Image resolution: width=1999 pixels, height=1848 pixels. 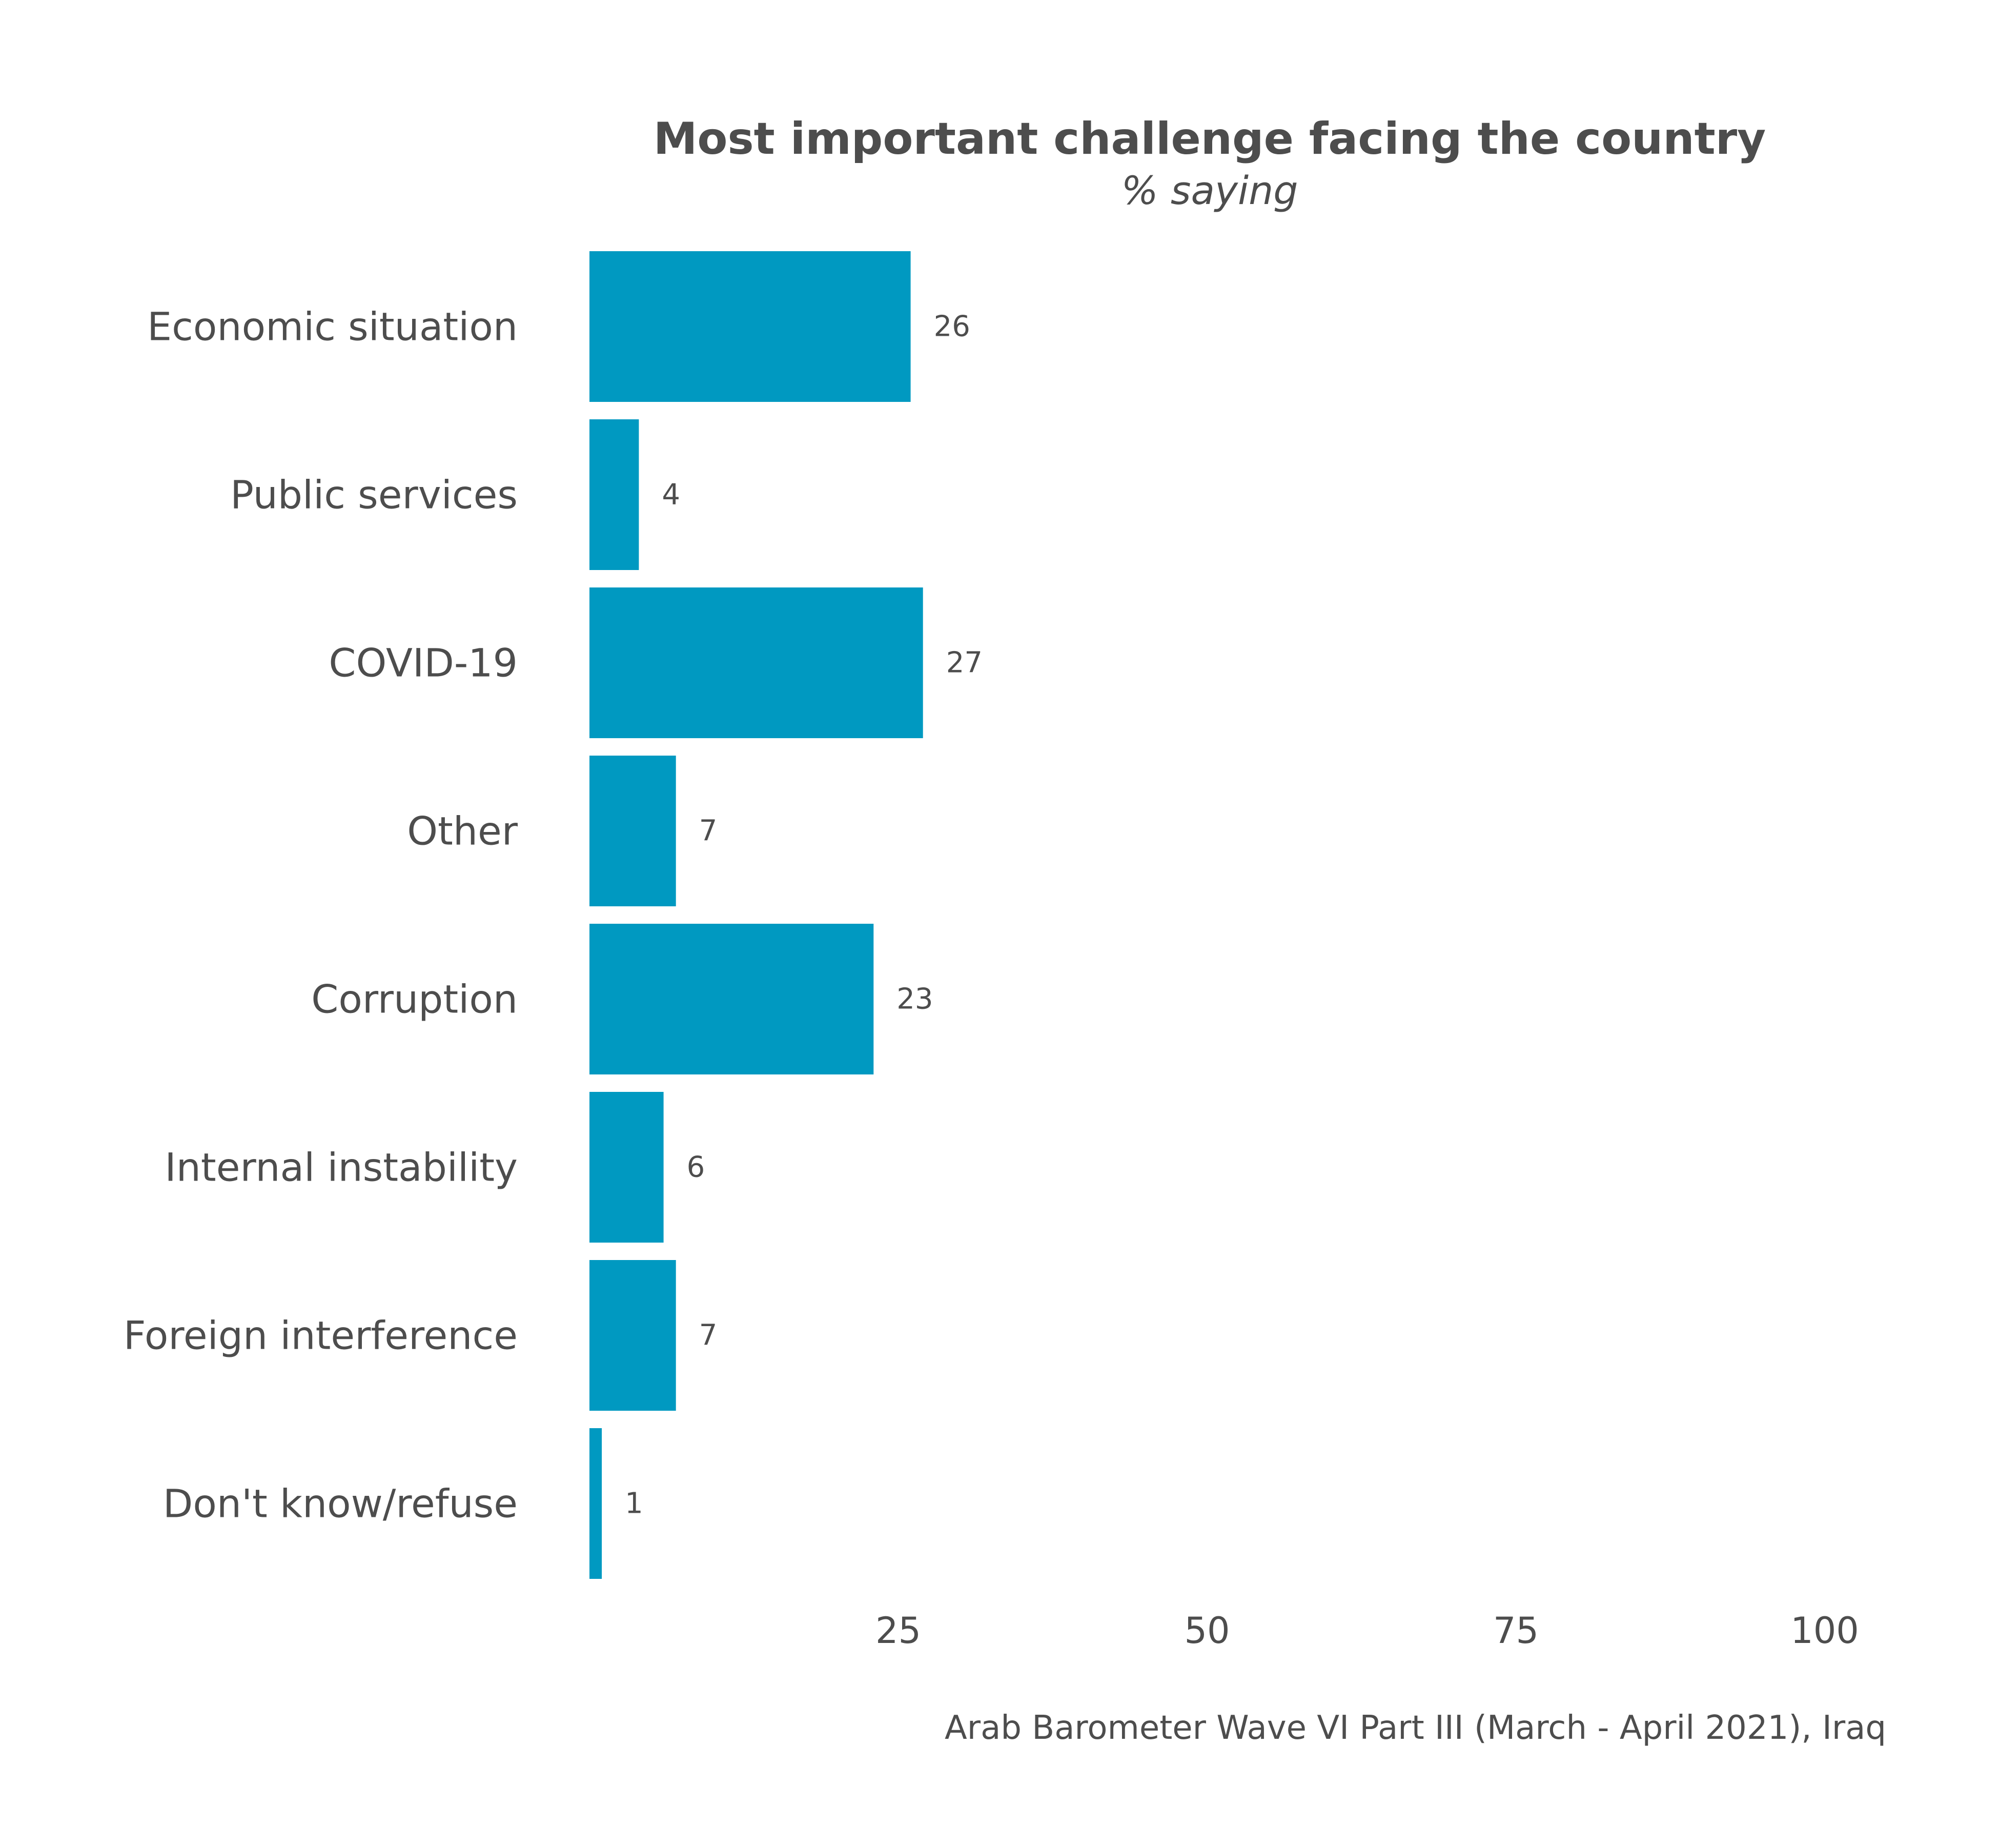 What do you see at coordinates (804, 915) in the screenshot?
I see `value-labels: 26 4 27 7 23 6 7 1` at bounding box center [804, 915].